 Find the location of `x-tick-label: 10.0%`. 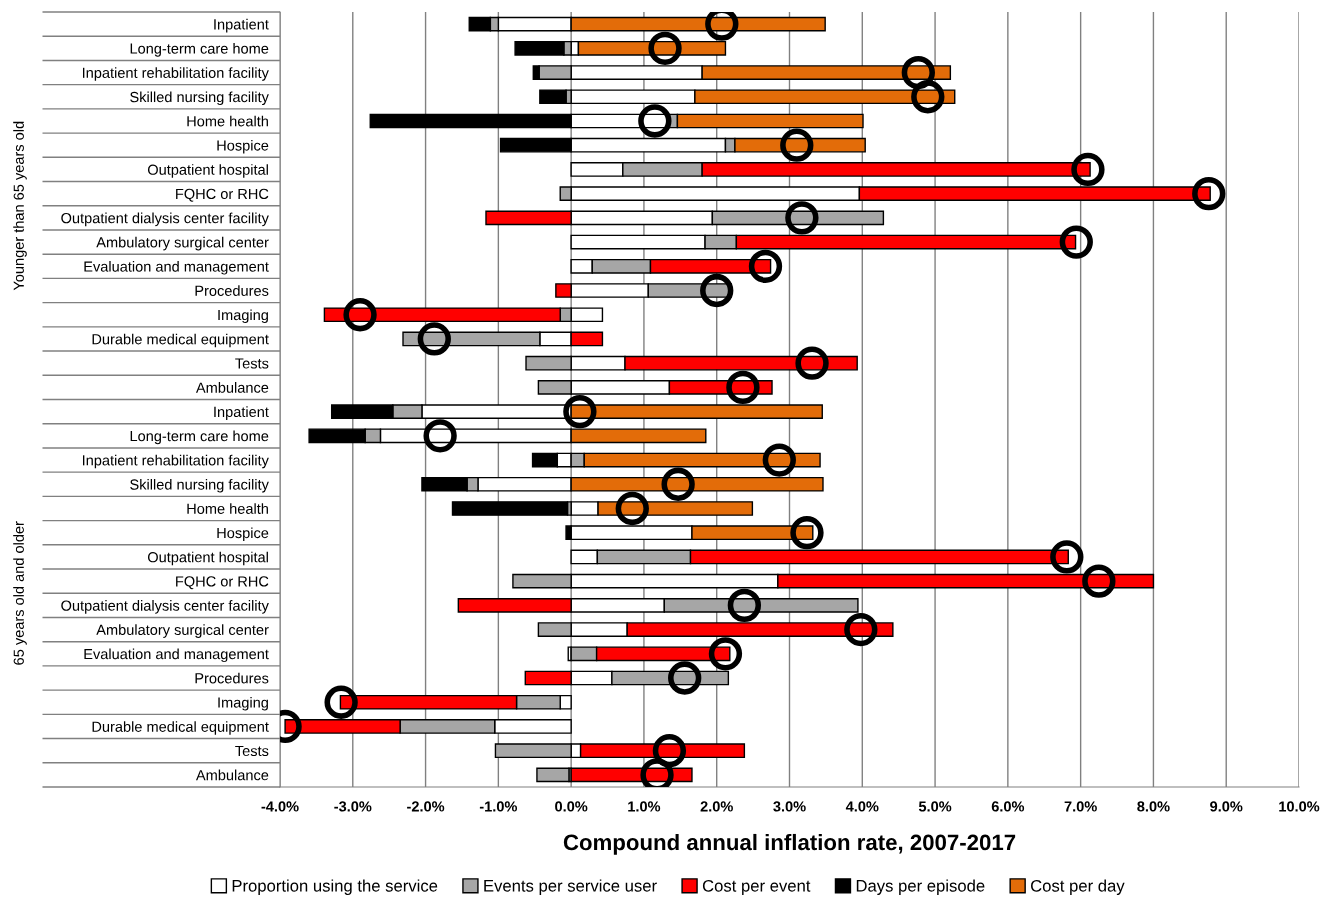

x-tick-label: 10.0% is located at coordinates (1299, 806).